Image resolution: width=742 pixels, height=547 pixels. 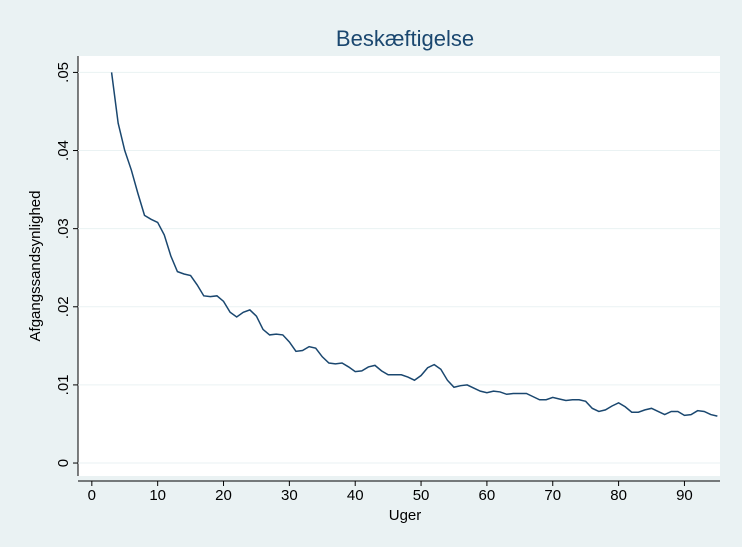 I want to click on y-tick-label: .03, so click(x=63, y=228).